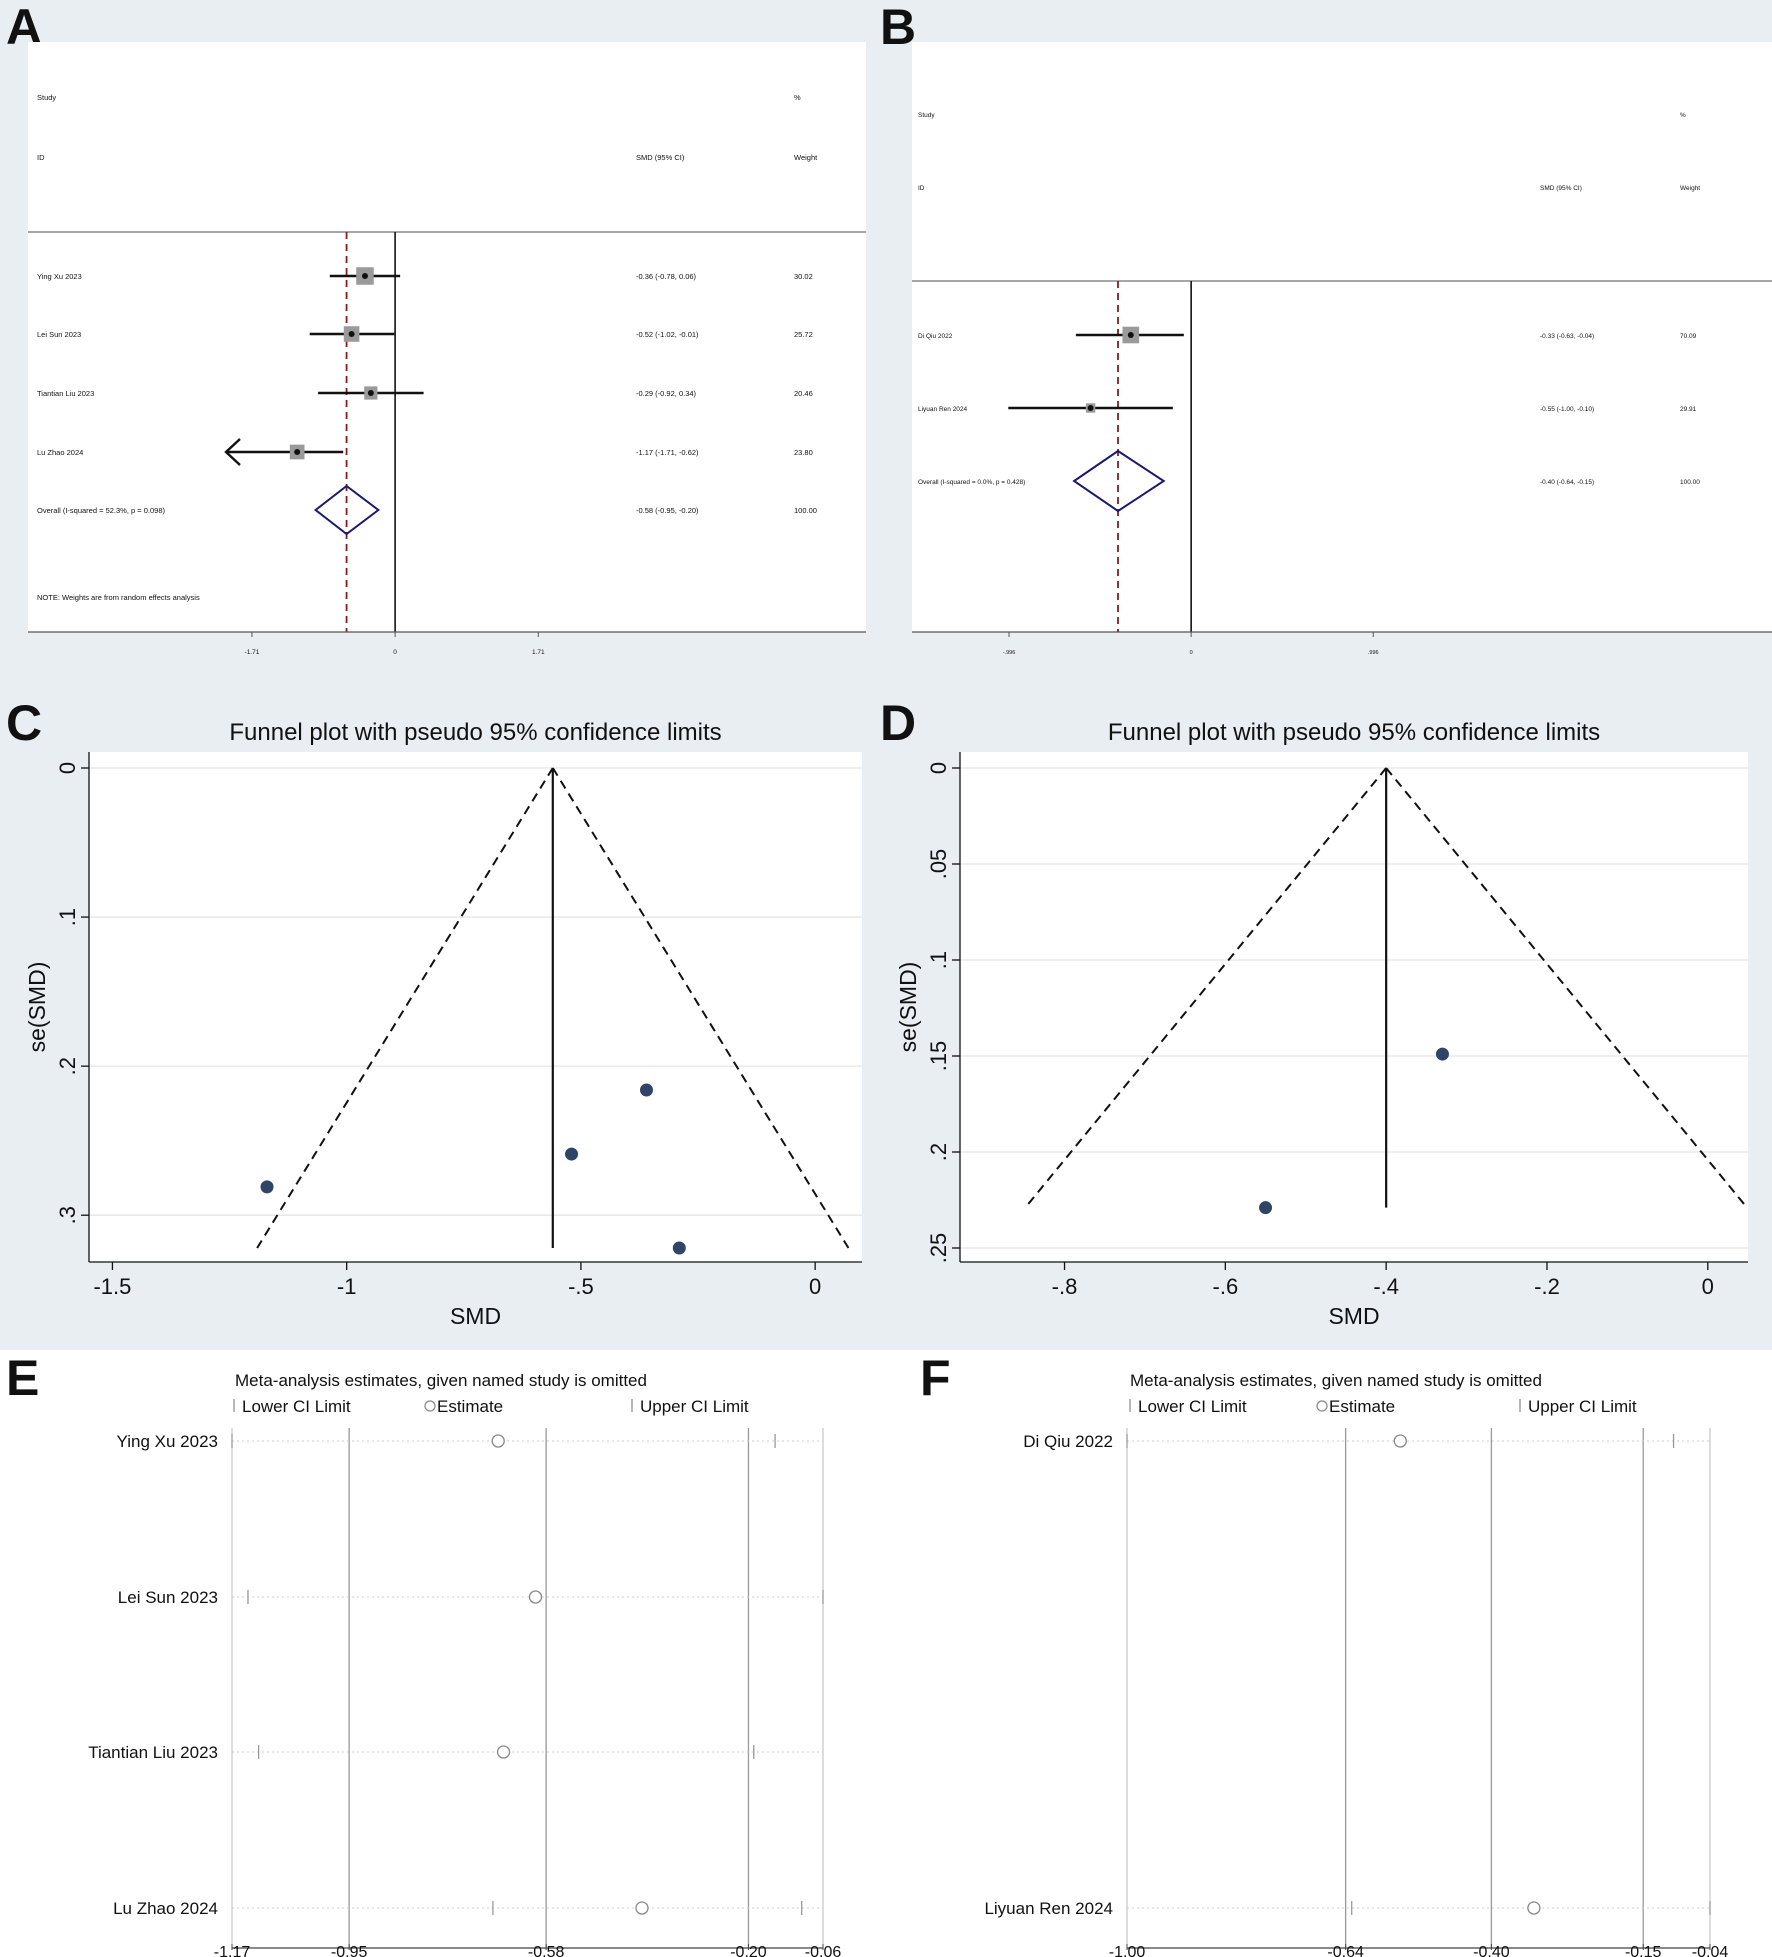 The image size is (1772, 1957). Describe the element at coordinates (59, 276) in the screenshot. I see `study-label: Ying Xu 2023` at that location.